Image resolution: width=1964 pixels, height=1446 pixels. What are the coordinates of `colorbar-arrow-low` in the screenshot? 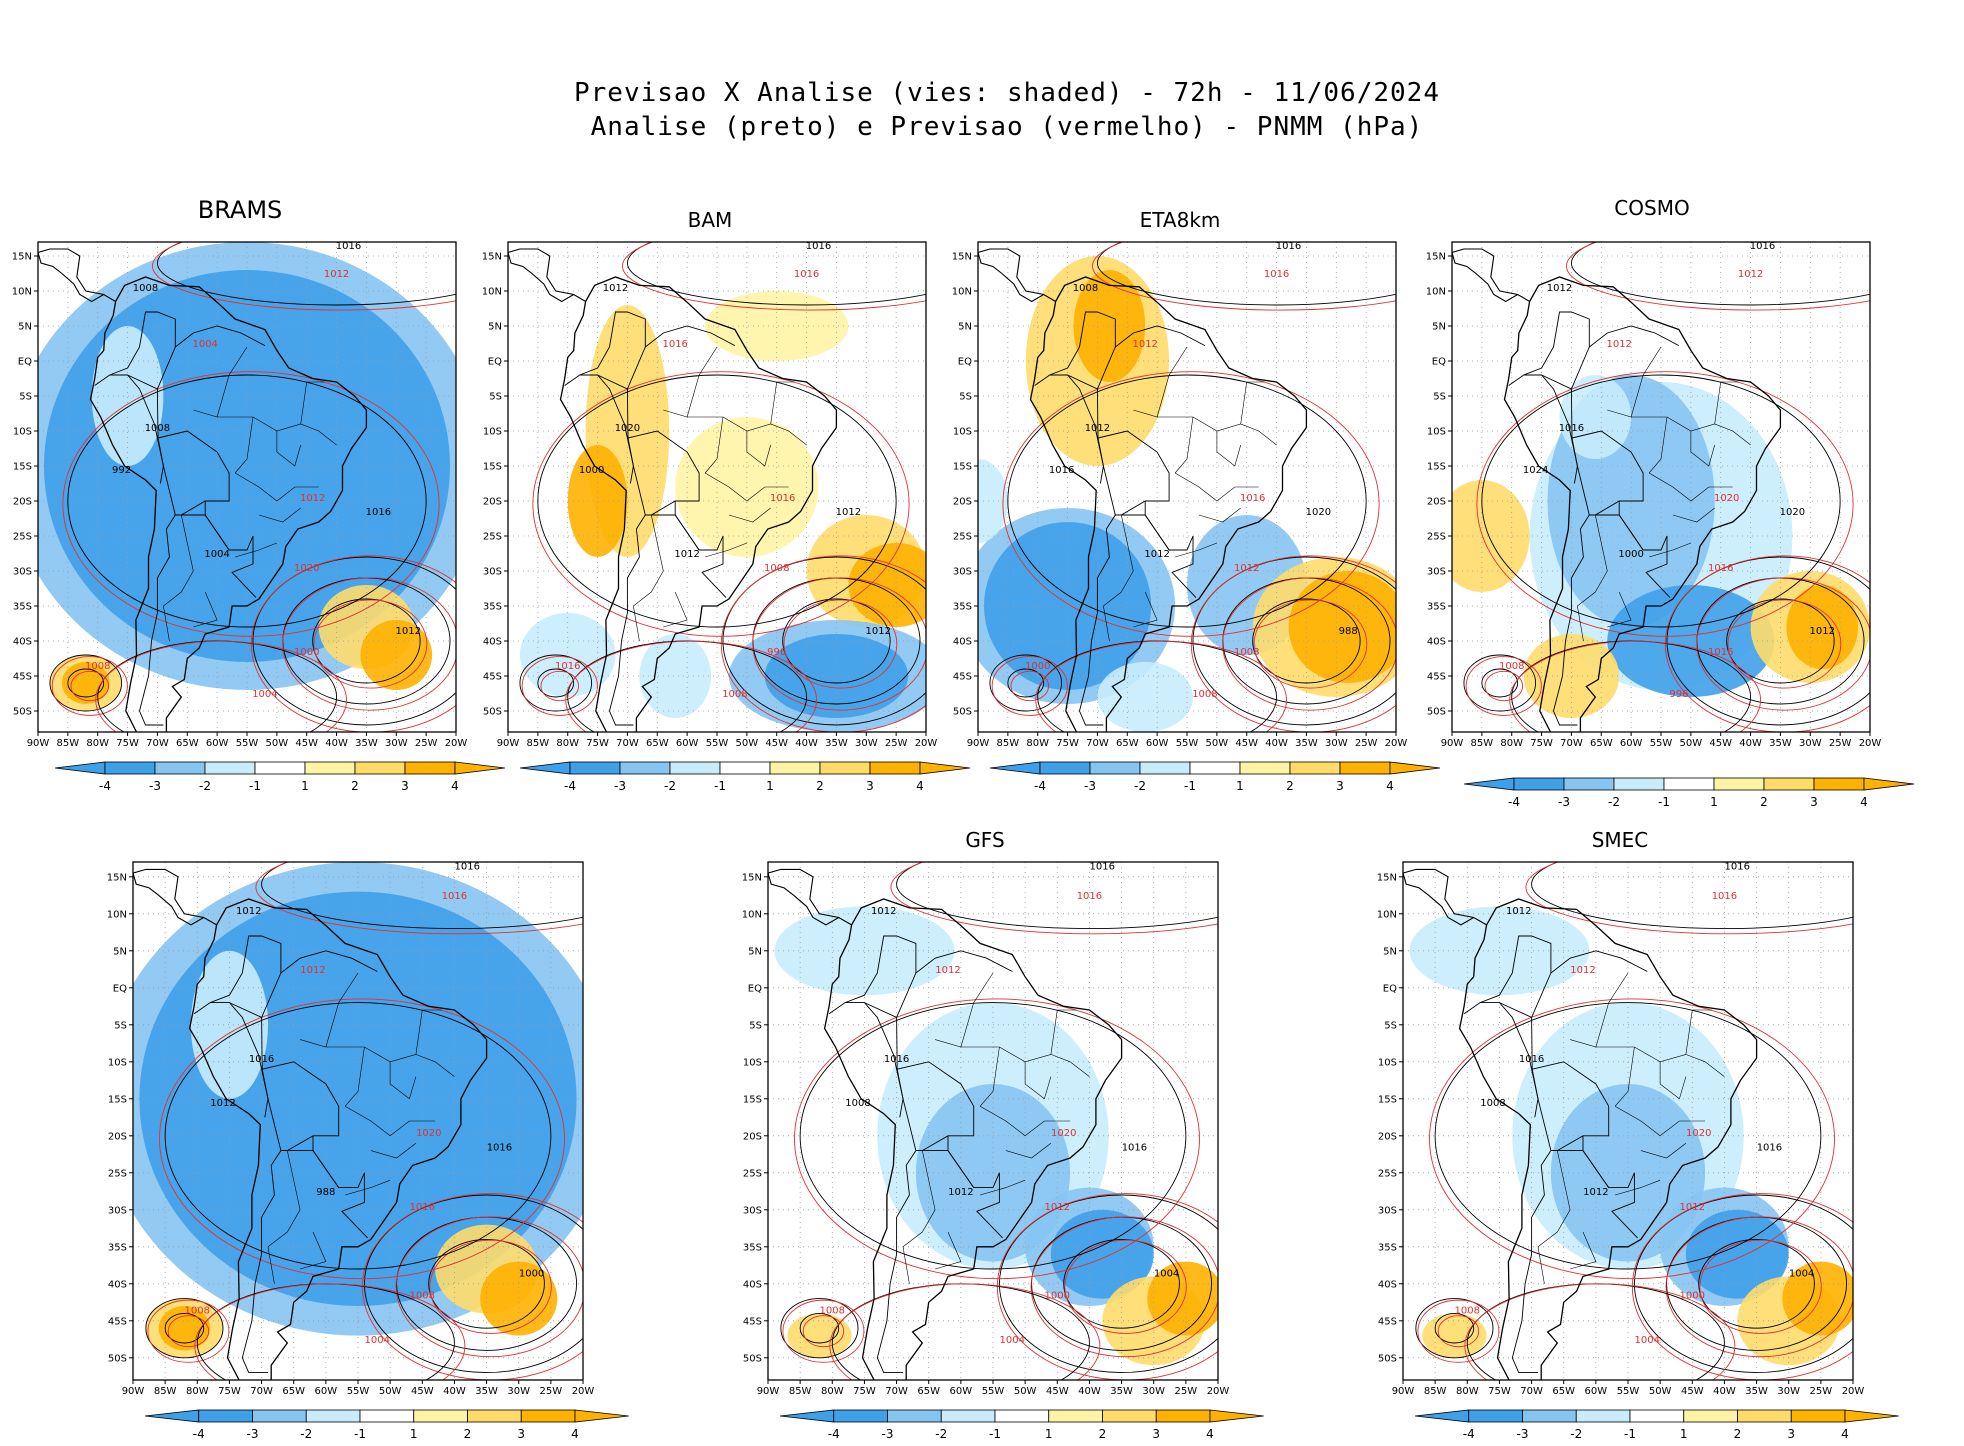 It's located at (172, 1416).